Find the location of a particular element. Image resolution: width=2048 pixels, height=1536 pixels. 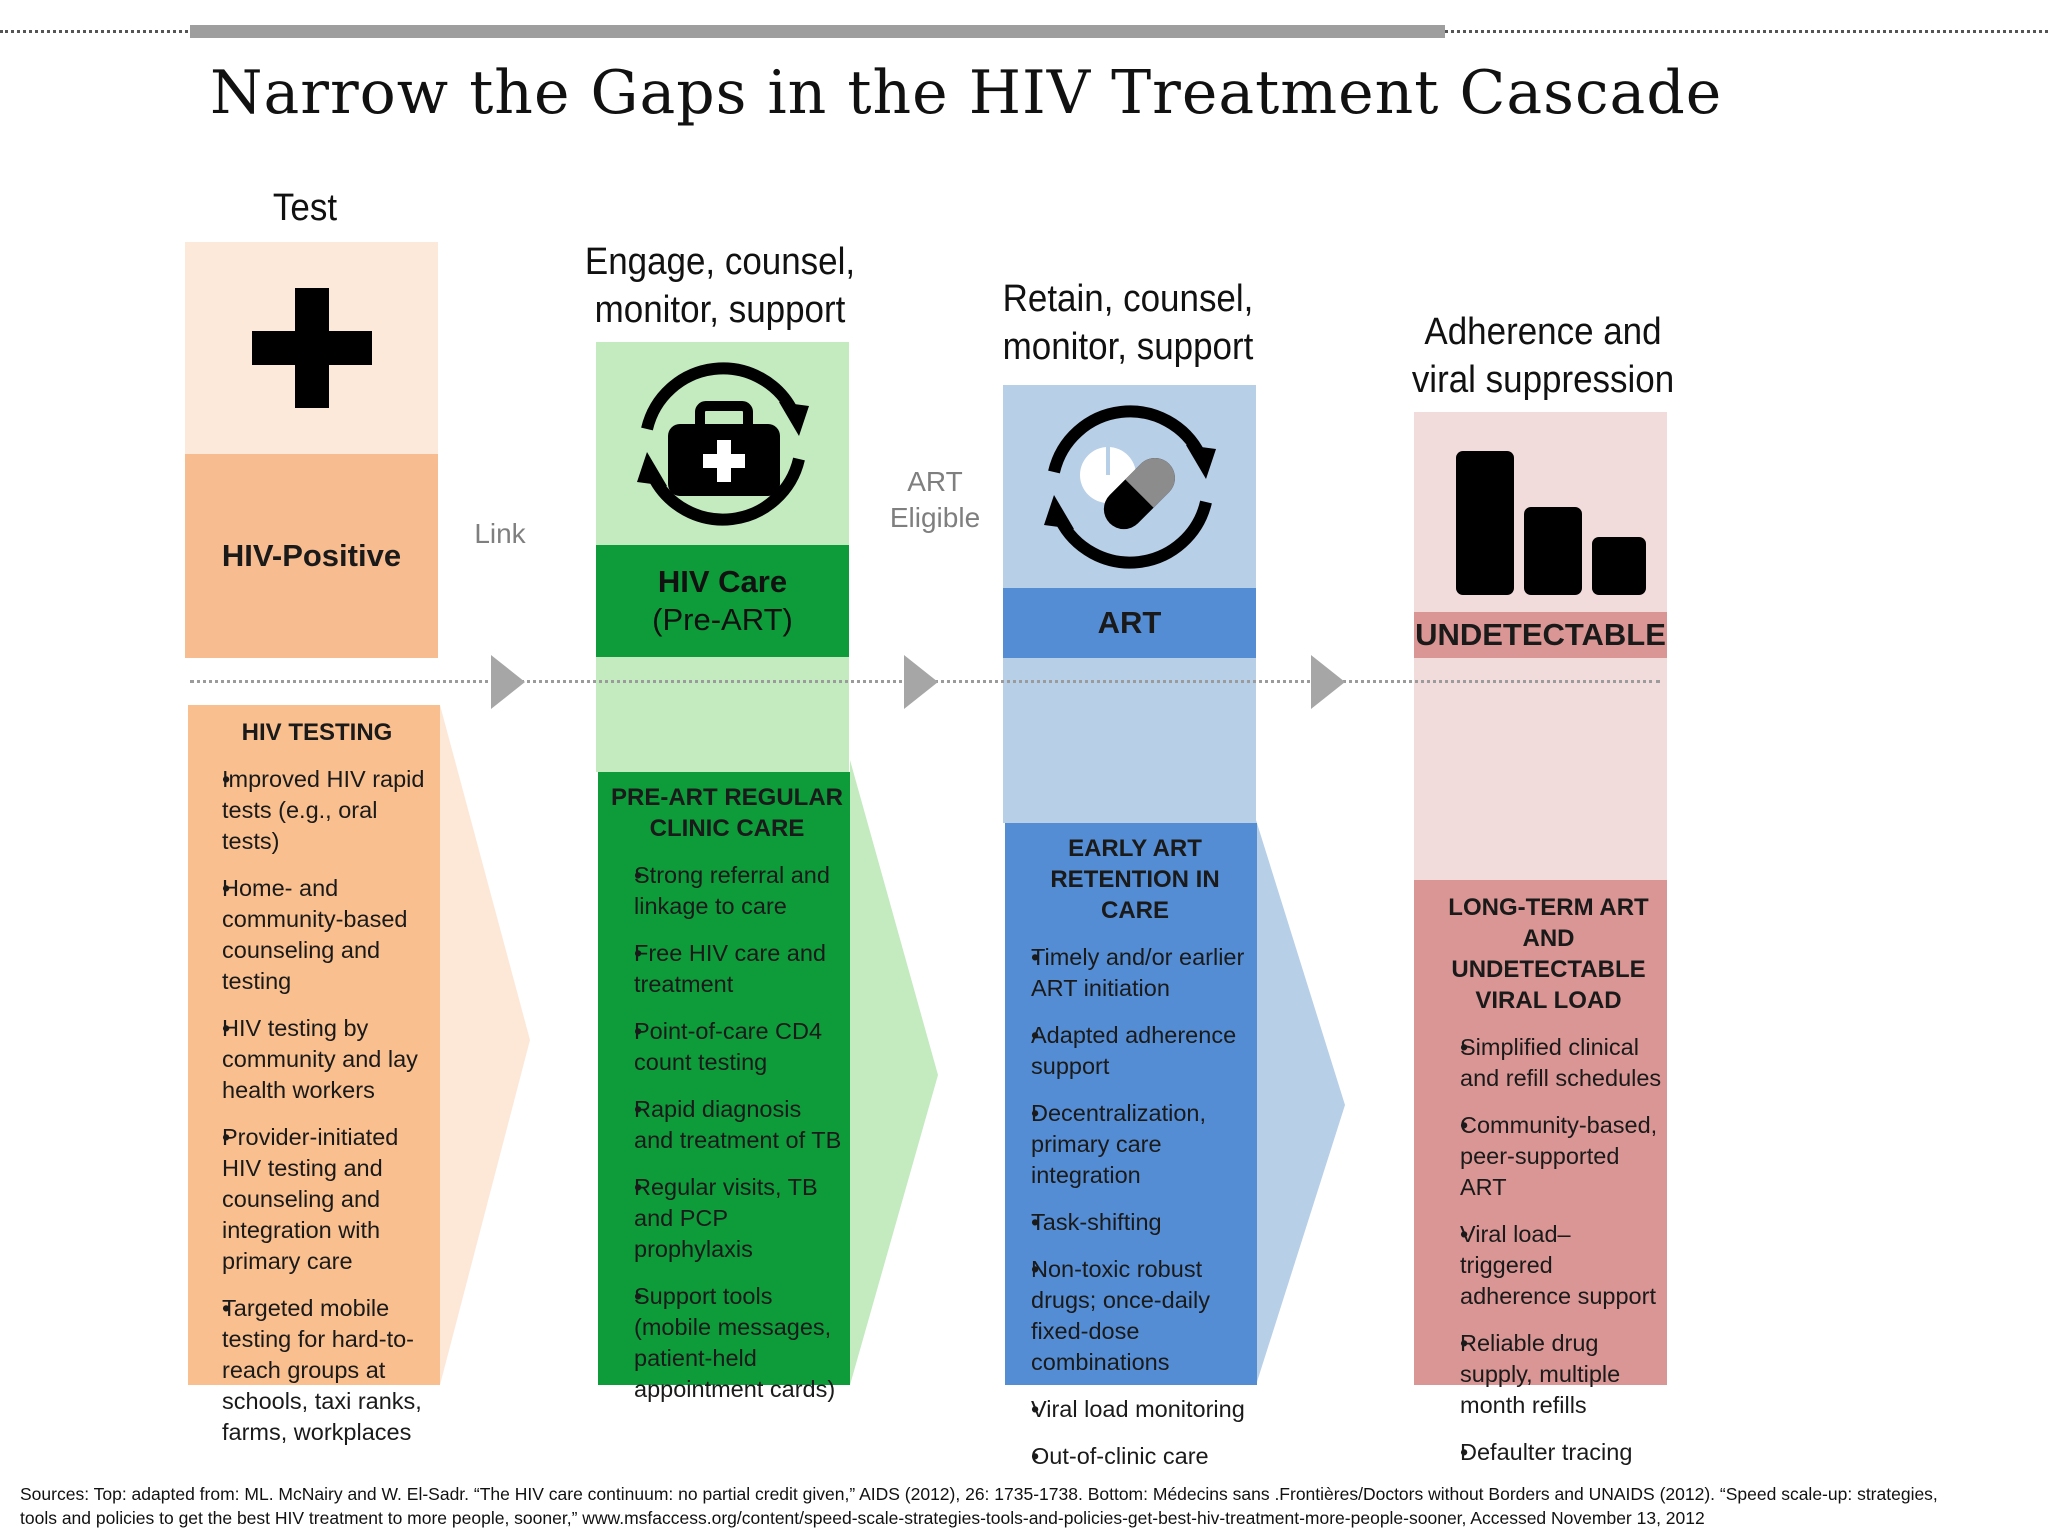

plus-icon is located at coordinates (311, 348).